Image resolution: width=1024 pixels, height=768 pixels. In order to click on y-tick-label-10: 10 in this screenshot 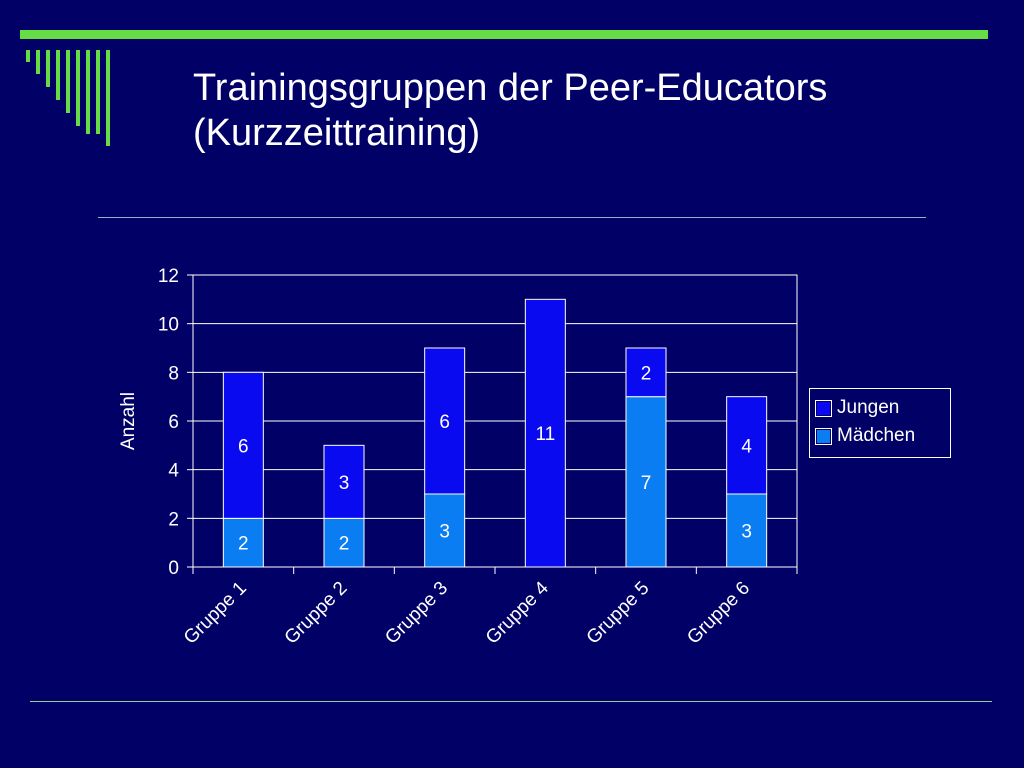, I will do `click(168, 325)`.